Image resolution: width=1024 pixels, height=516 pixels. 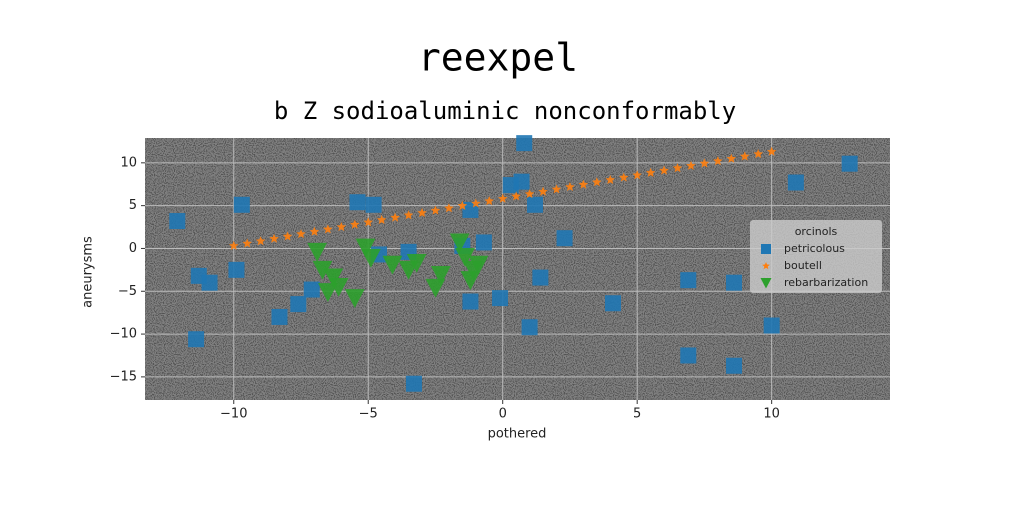 I want to click on legend-label: boutell, so click(x=803, y=265).